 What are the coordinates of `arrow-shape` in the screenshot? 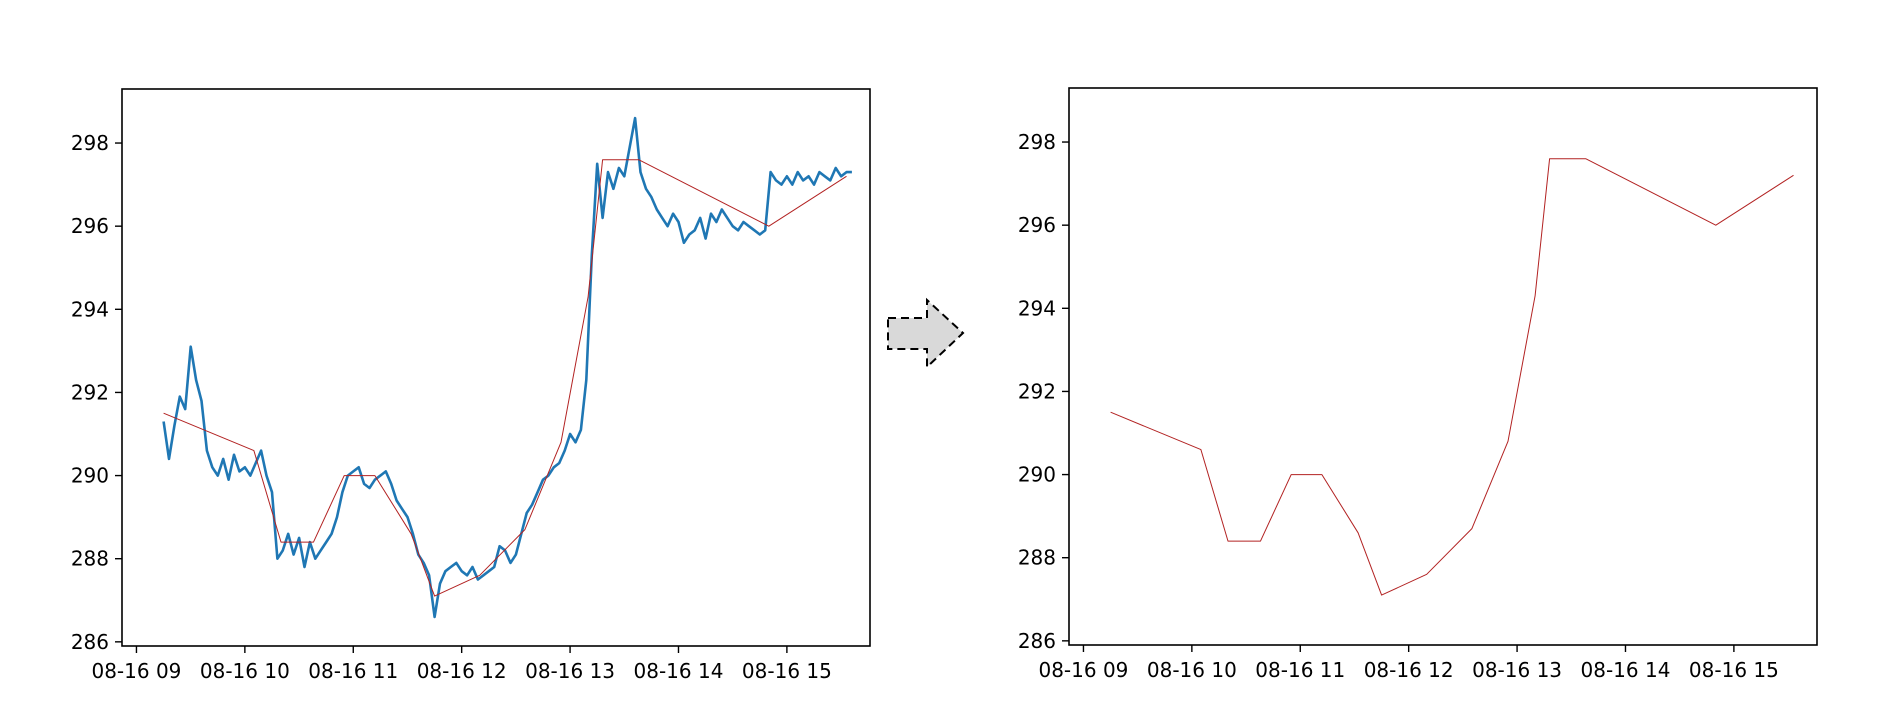 It's located at (926, 333).